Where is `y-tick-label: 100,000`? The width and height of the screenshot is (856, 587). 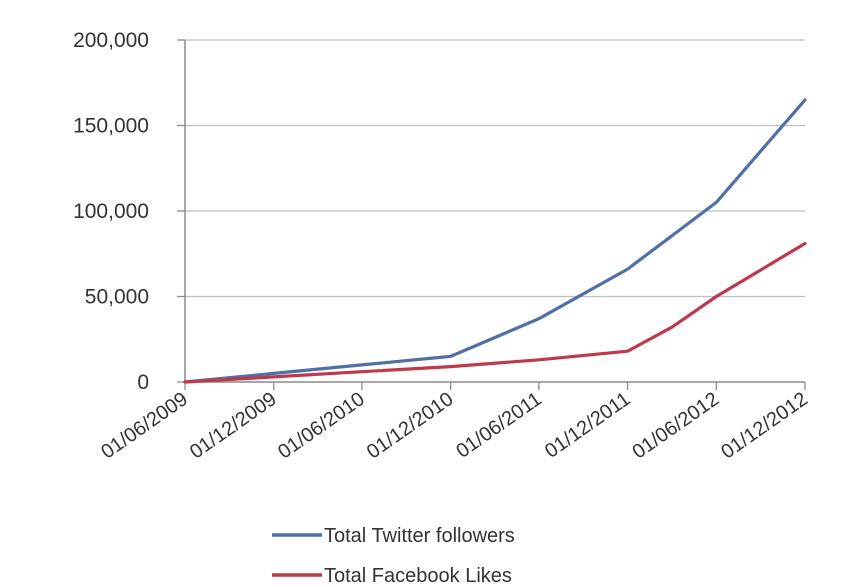 y-tick-label: 100,000 is located at coordinates (111, 211).